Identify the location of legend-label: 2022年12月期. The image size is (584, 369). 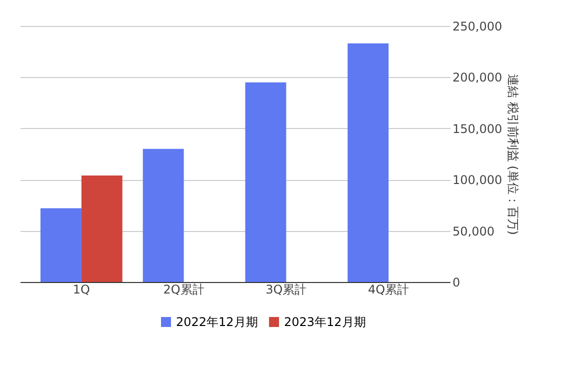
(217, 322).